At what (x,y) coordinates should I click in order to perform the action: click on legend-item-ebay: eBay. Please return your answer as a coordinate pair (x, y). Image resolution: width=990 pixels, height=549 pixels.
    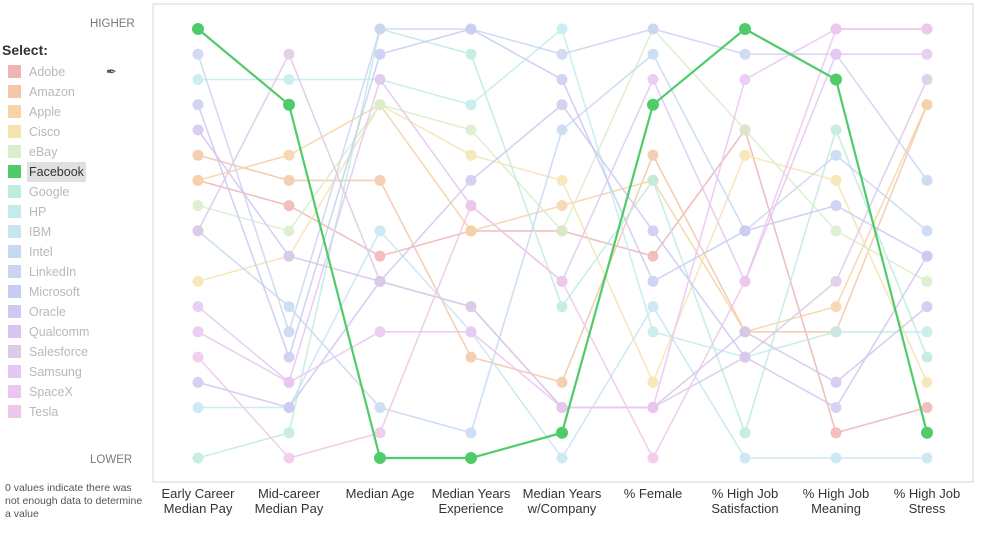
    Looking at the image, I should click on (62, 152).